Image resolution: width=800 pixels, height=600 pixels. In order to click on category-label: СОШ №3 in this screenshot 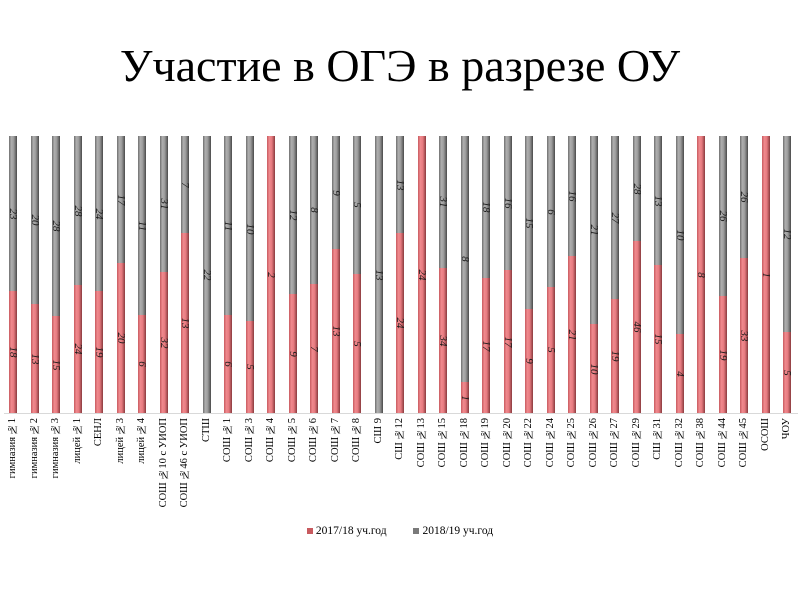, I will do `click(250, 468)`.